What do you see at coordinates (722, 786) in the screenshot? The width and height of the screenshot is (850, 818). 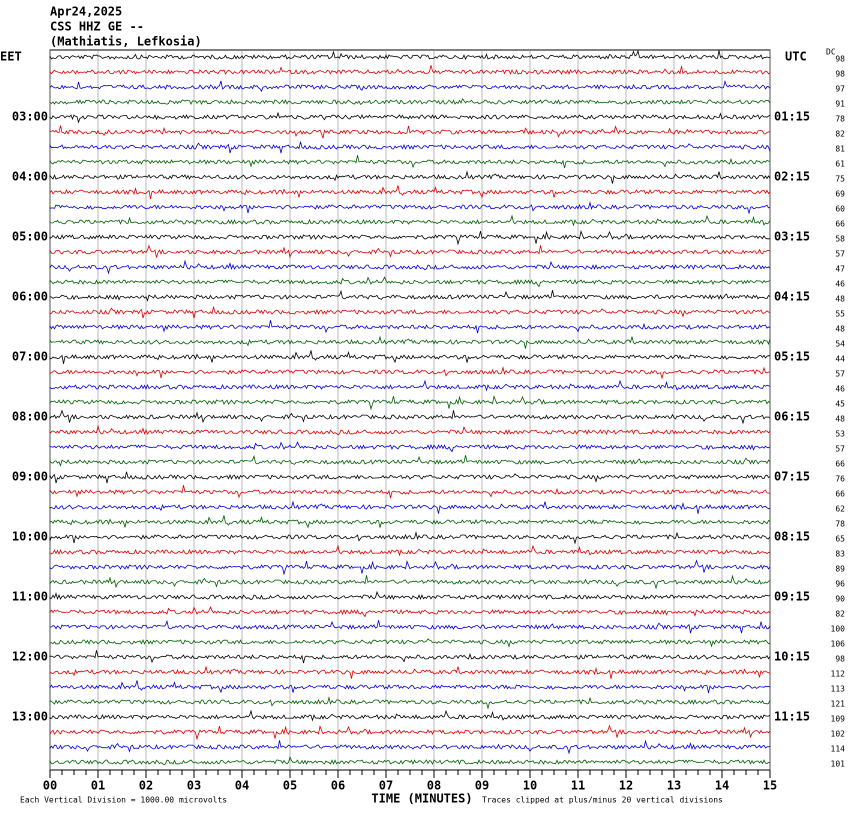 I see `x-tick-label: 14` at bounding box center [722, 786].